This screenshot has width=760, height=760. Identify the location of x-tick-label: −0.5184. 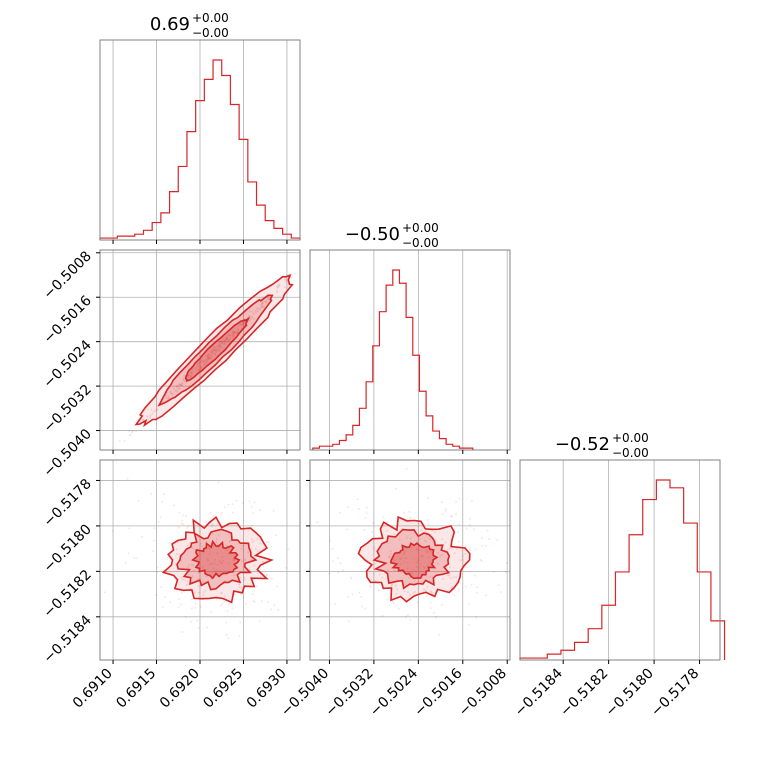
(539, 692).